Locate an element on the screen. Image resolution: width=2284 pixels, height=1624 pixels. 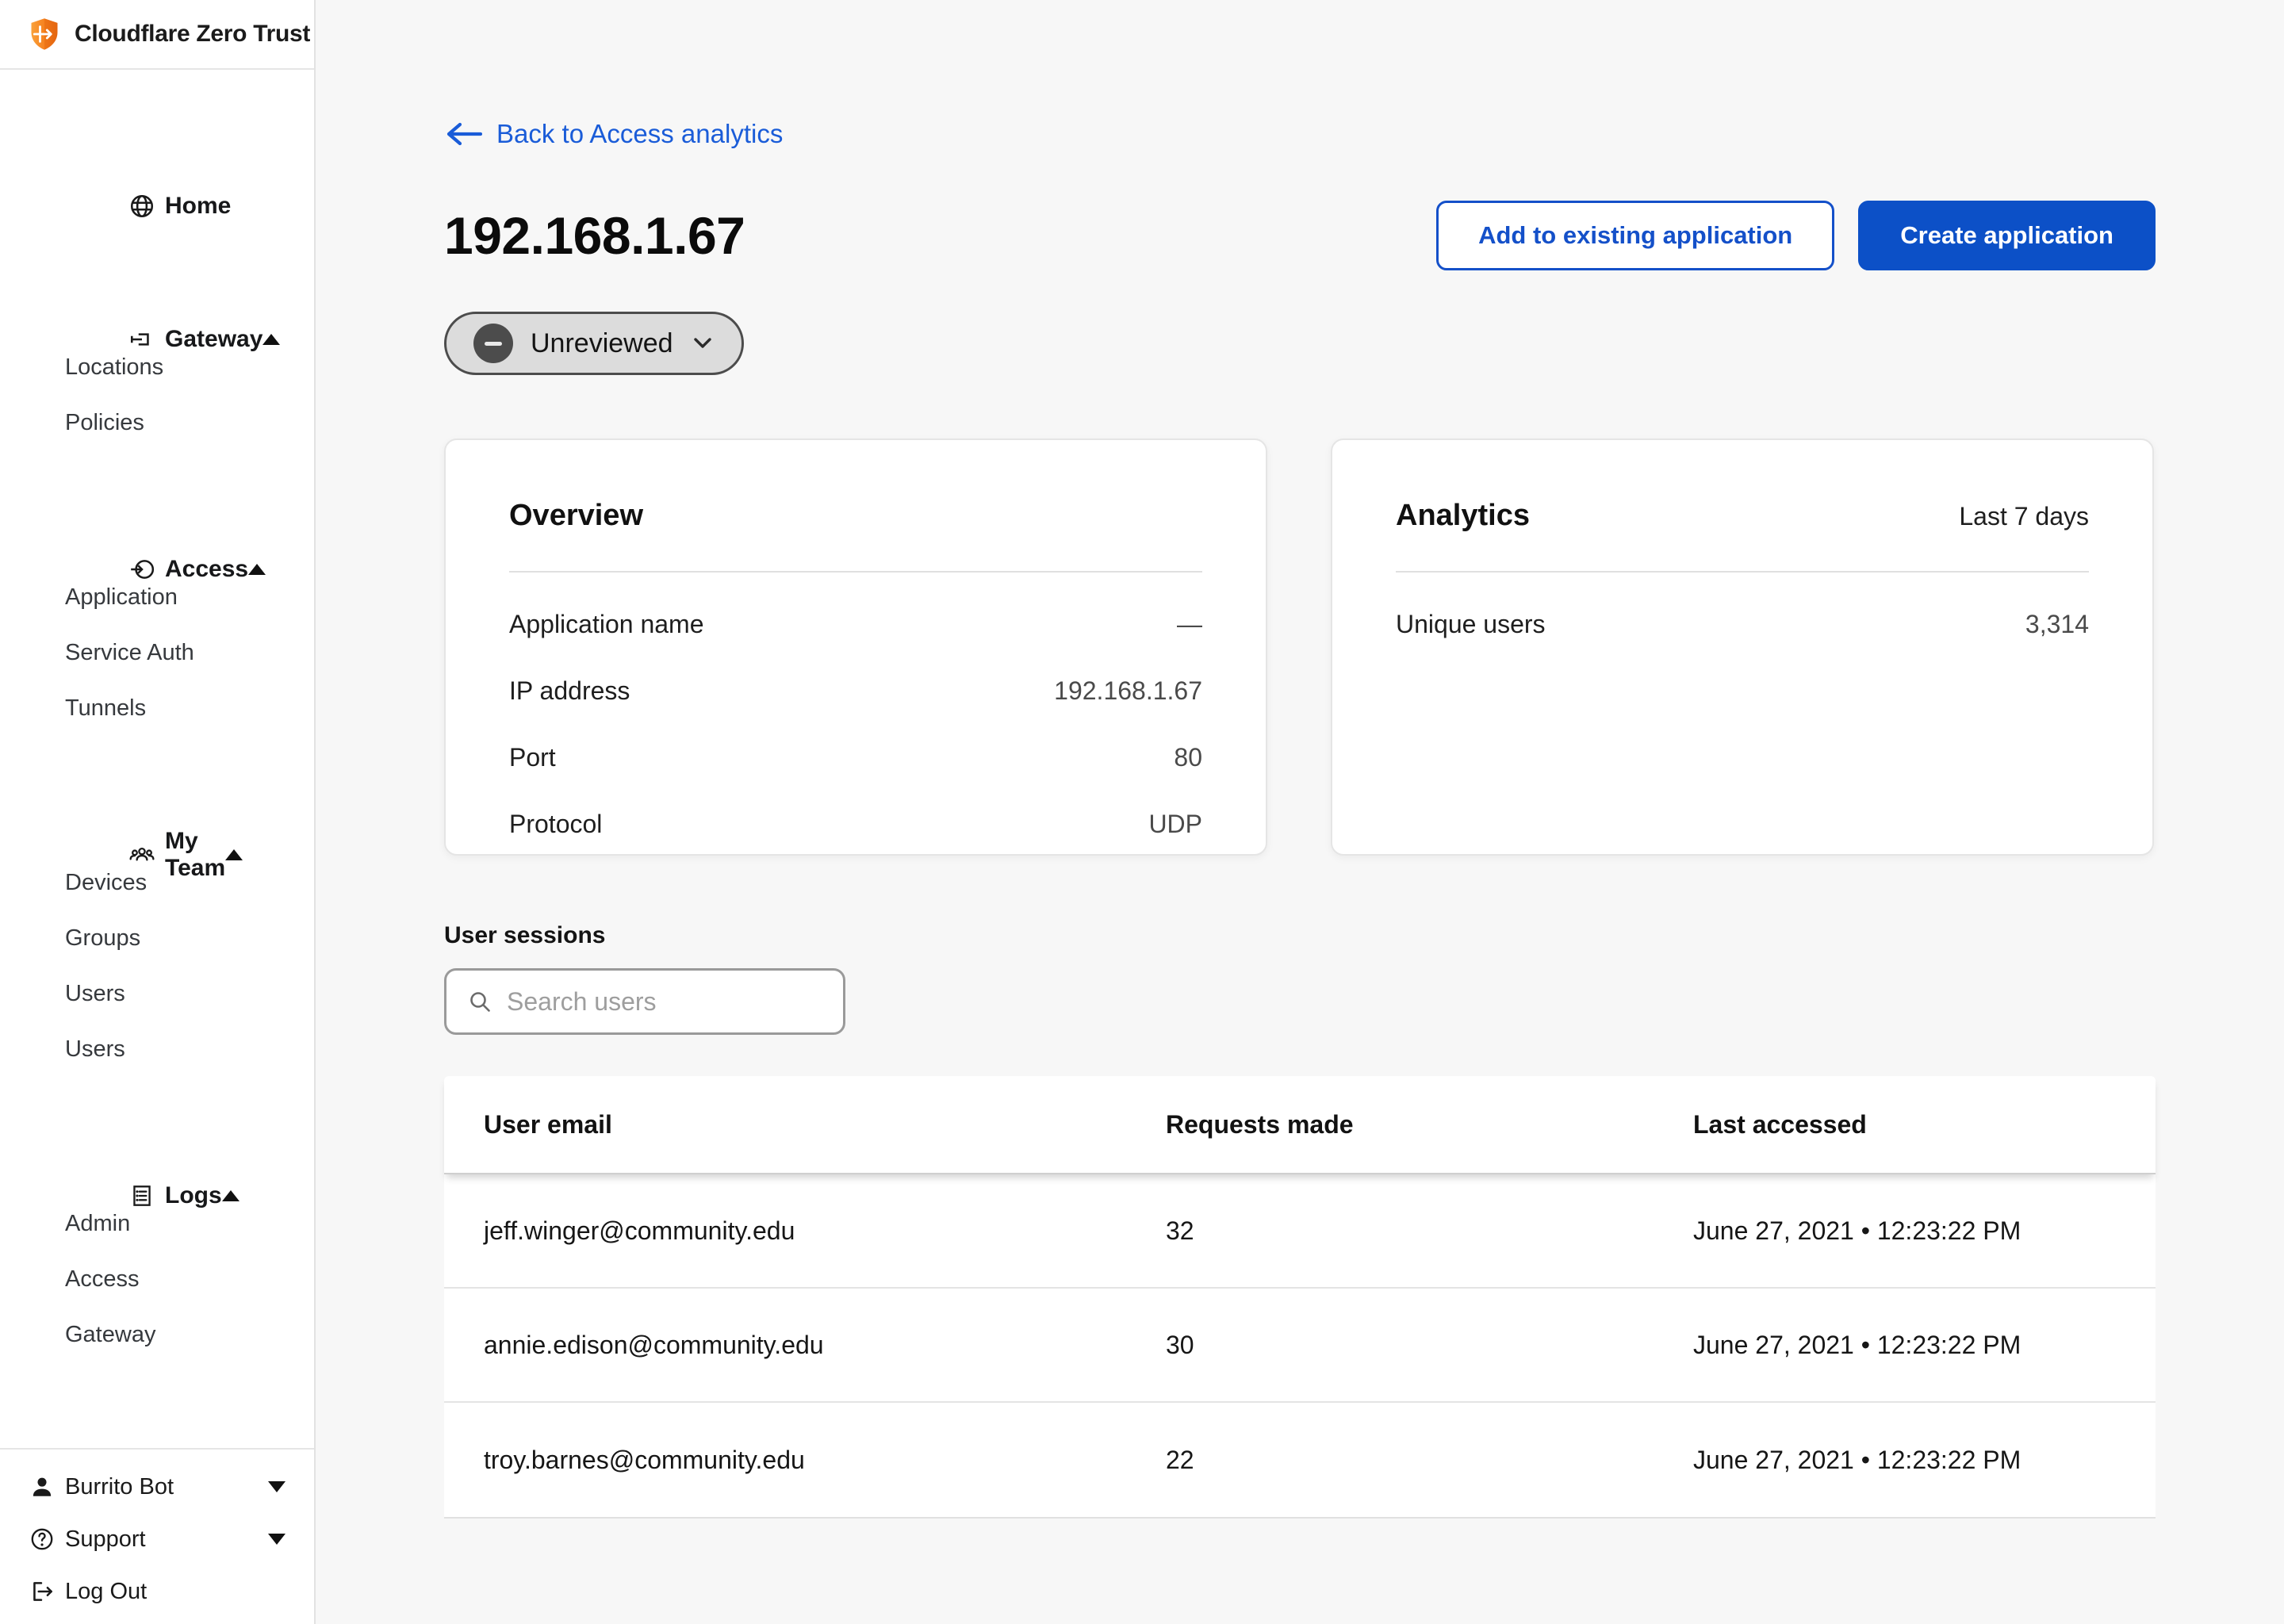
cell-user-email: troy.barnes@community.edu is located at coordinates (644, 1459).